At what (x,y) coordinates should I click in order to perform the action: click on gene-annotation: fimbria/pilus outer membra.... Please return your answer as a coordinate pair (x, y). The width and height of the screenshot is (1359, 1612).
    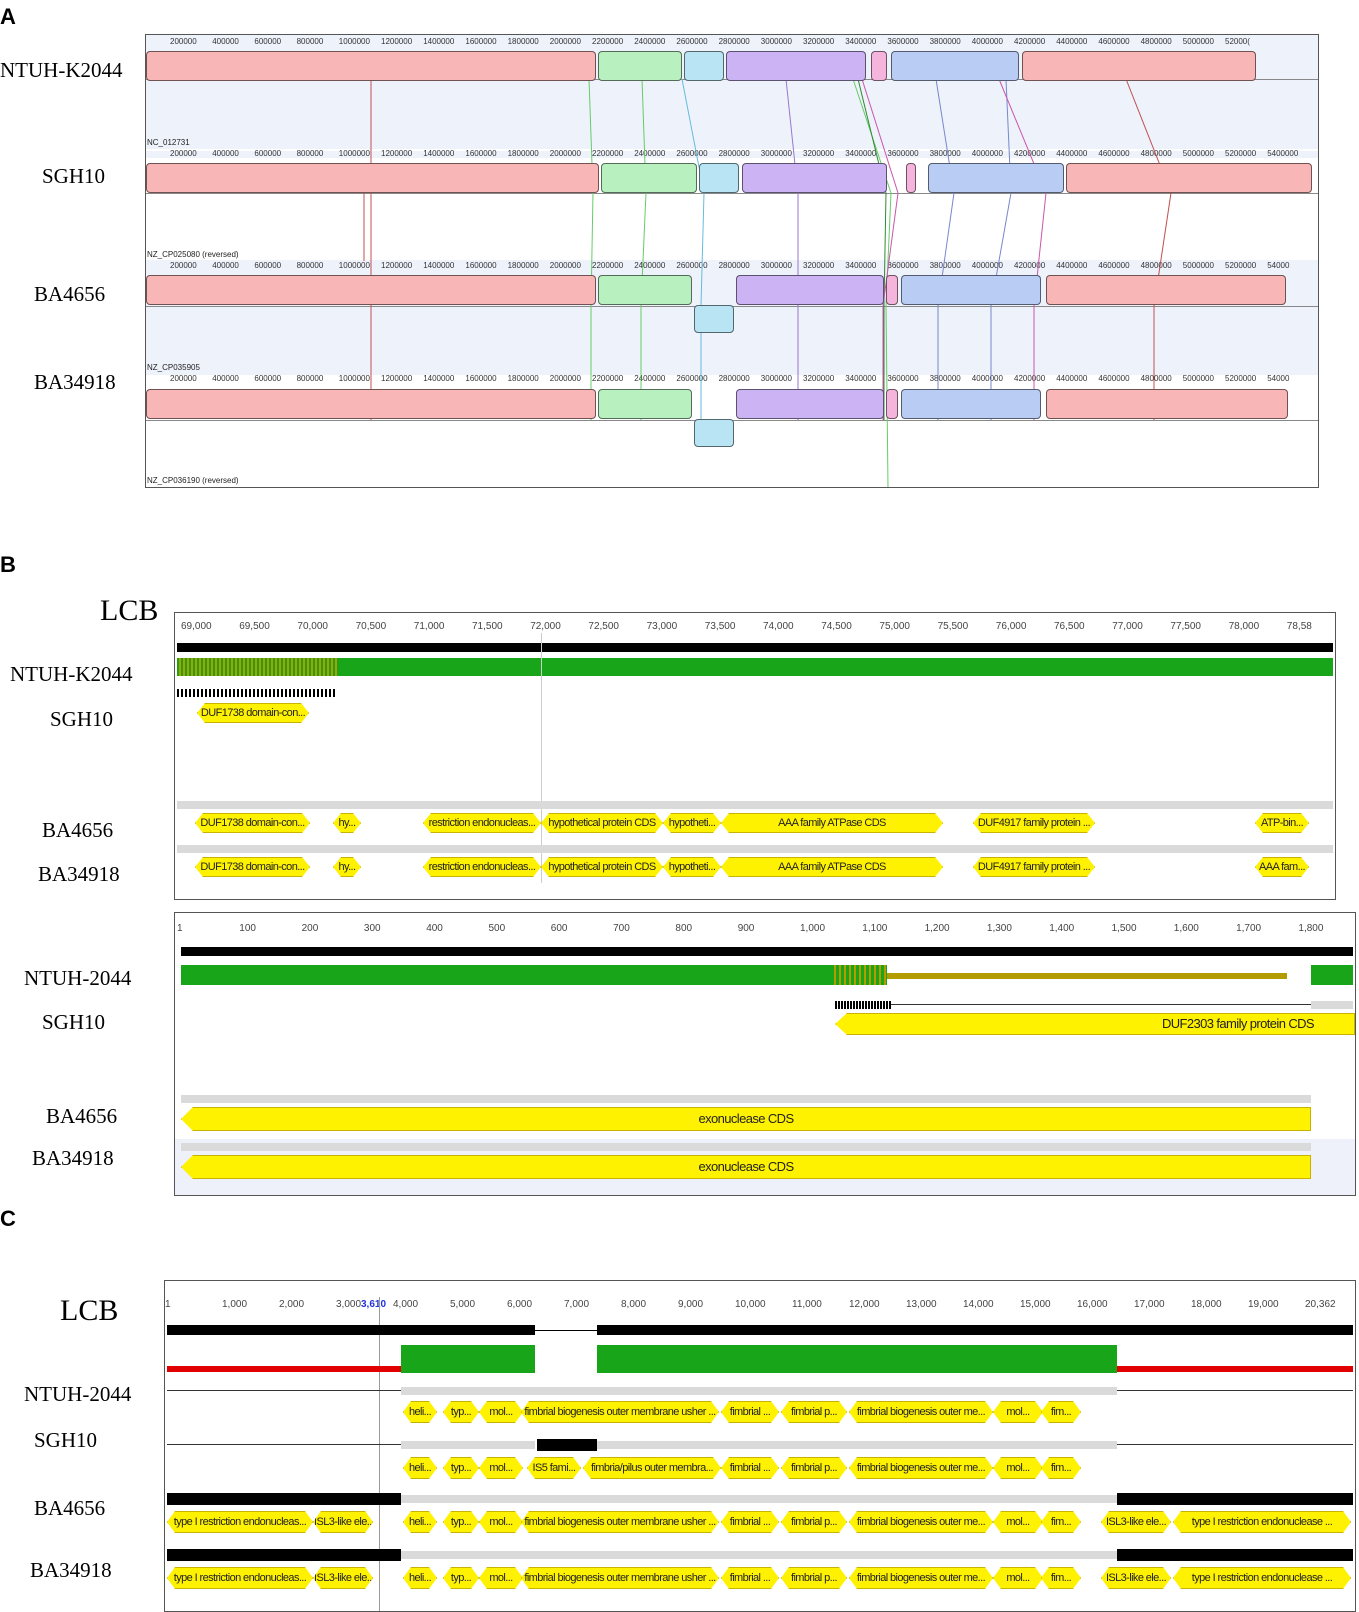
    Looking at the image, I should click on (652, 1468).